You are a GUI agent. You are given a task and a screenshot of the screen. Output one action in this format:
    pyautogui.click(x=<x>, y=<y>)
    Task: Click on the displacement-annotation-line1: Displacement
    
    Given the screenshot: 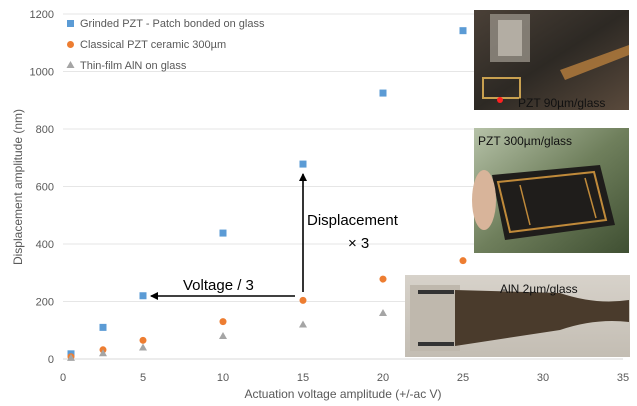 What is the action you would take?
    pyautogui.click(x=353, y=220)
    